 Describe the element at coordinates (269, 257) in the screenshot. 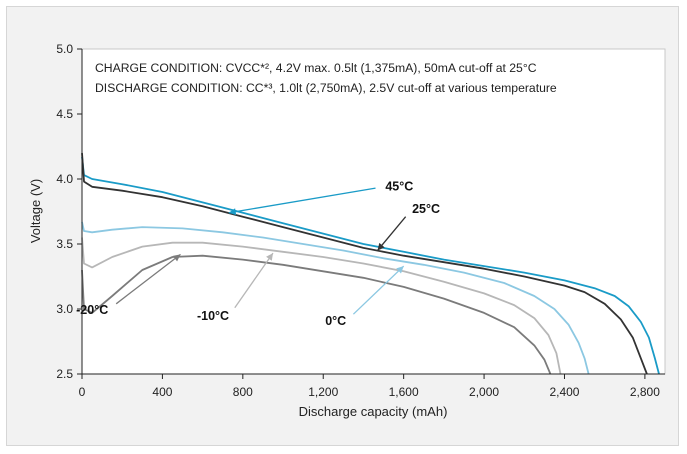

I see `pointer-arrowhead-minus-10c` at that location.